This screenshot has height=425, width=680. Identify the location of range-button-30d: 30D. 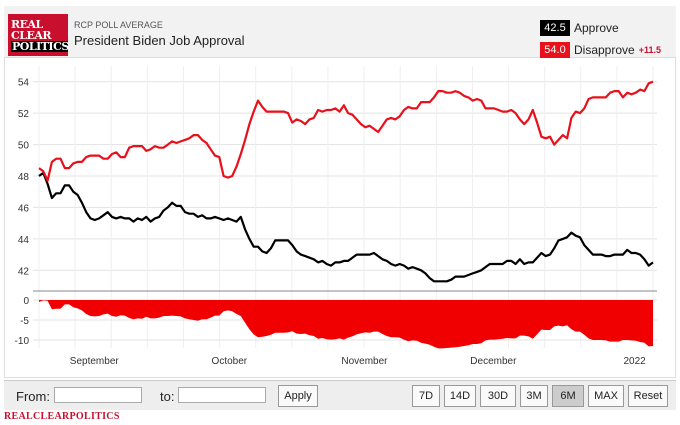
(498, 396).